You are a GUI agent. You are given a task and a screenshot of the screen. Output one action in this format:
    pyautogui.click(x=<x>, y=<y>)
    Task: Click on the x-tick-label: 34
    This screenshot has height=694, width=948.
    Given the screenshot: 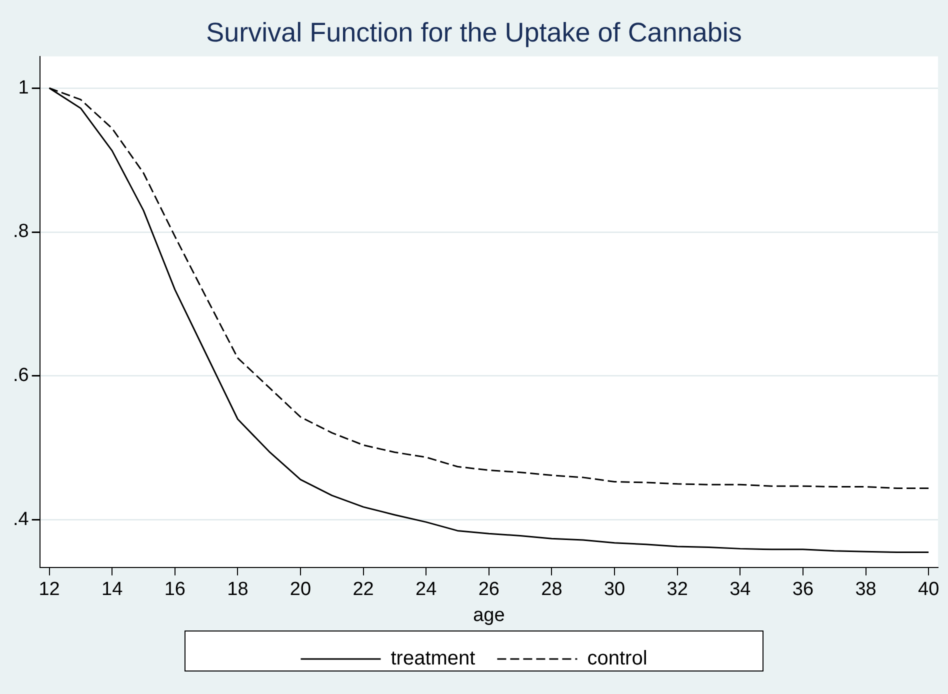 What is the action you would take?
    pyautogui.click(x=741, y=589)
    